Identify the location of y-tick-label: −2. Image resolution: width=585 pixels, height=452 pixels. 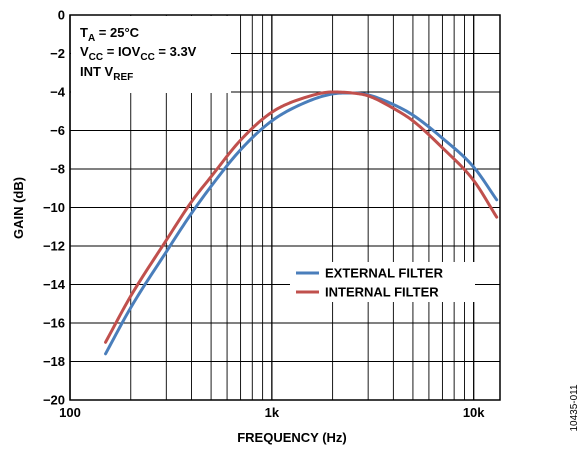
(57, 53).